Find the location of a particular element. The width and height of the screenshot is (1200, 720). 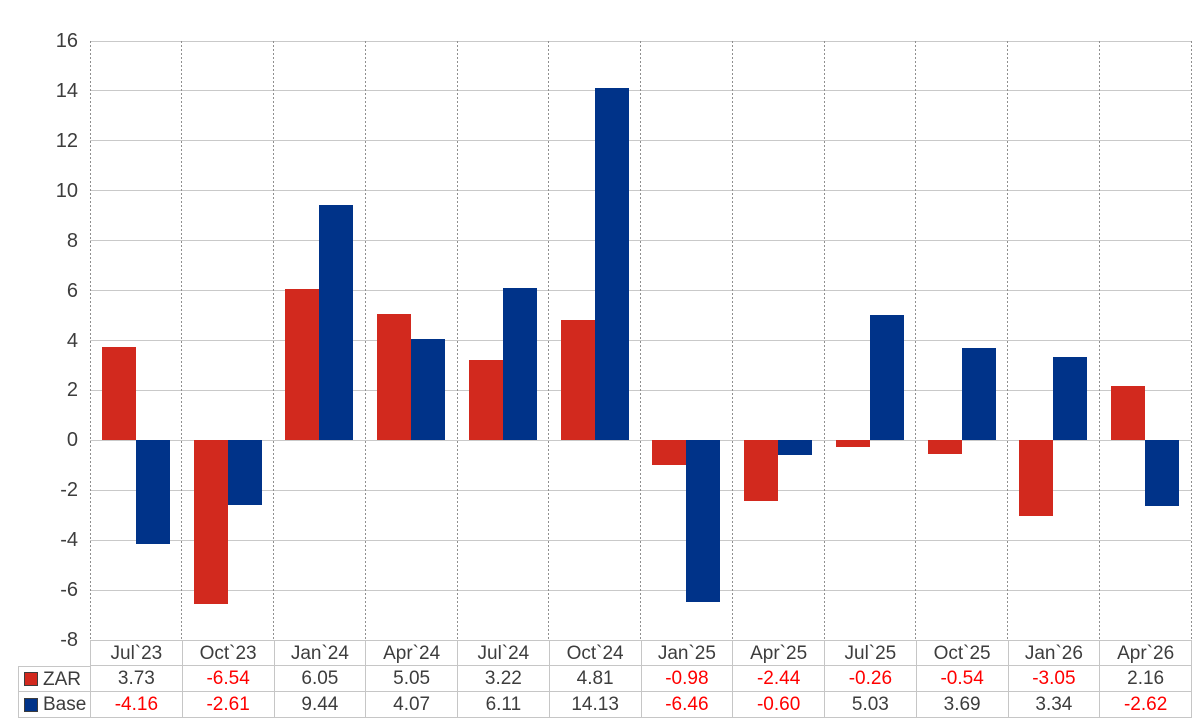

category-header: Oct`24 is located at coordinates (594, 653).